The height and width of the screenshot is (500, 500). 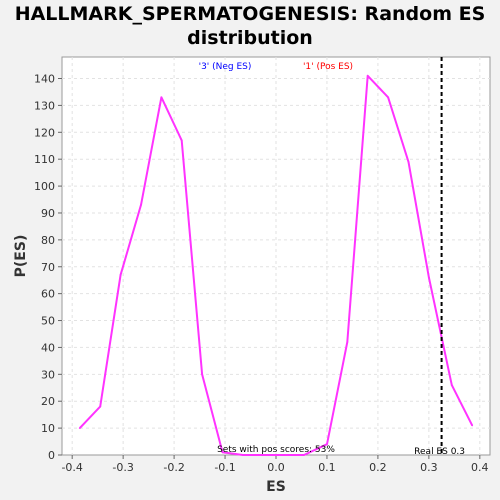 I want to click on y-tick-label: 130, so click(x=44, y=105).